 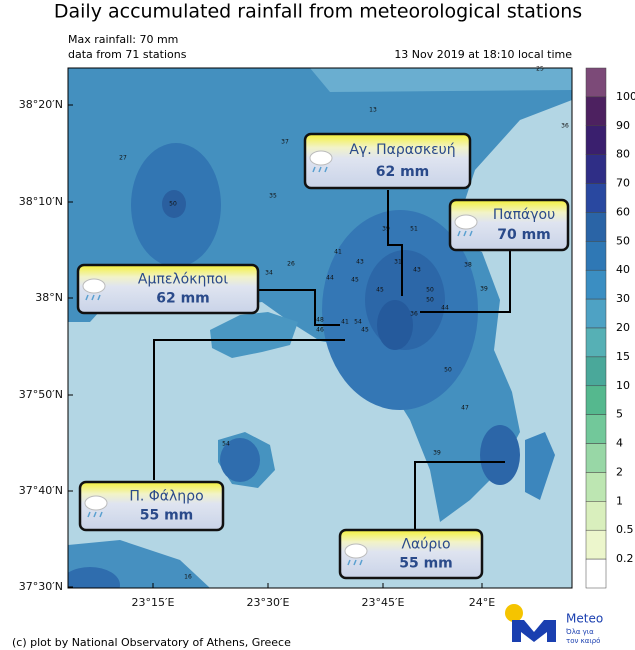 I want to click on colorbar-label: 2, so click(x=619, y=471).